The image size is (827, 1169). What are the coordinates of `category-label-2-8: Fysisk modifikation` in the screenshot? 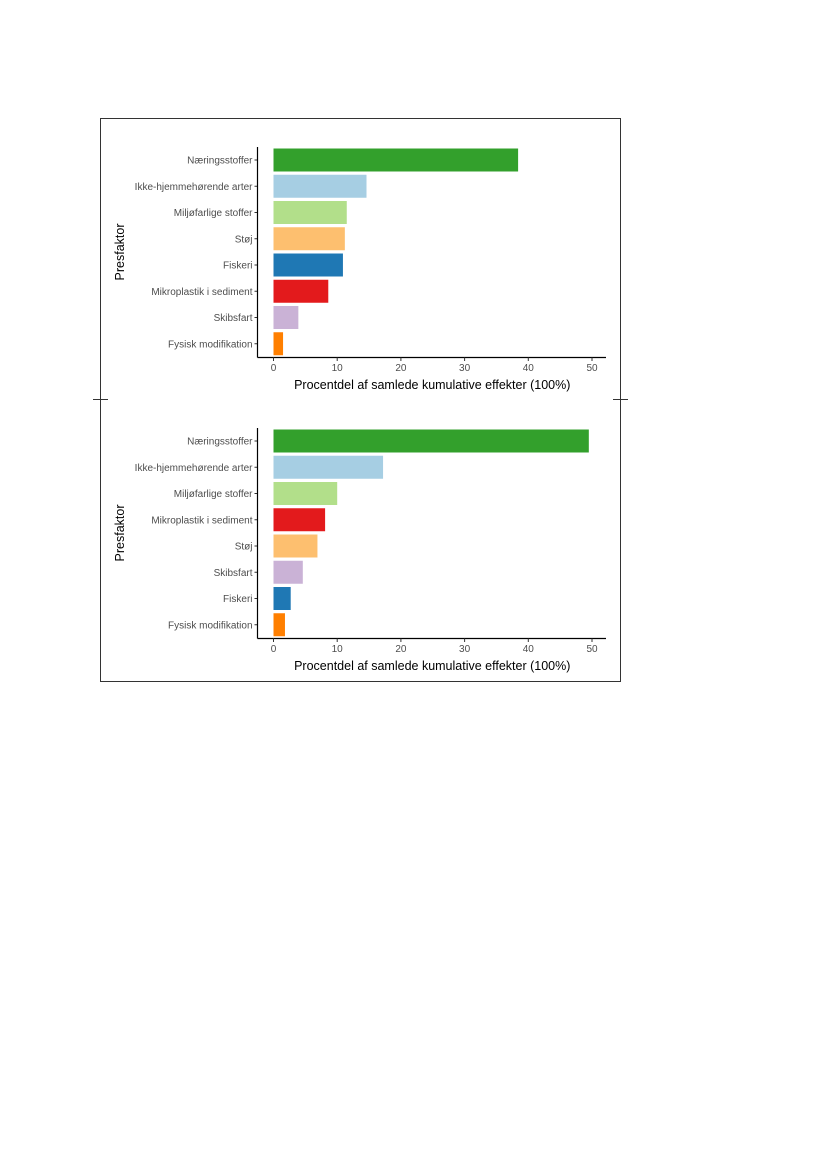 It's located at (210, 625).